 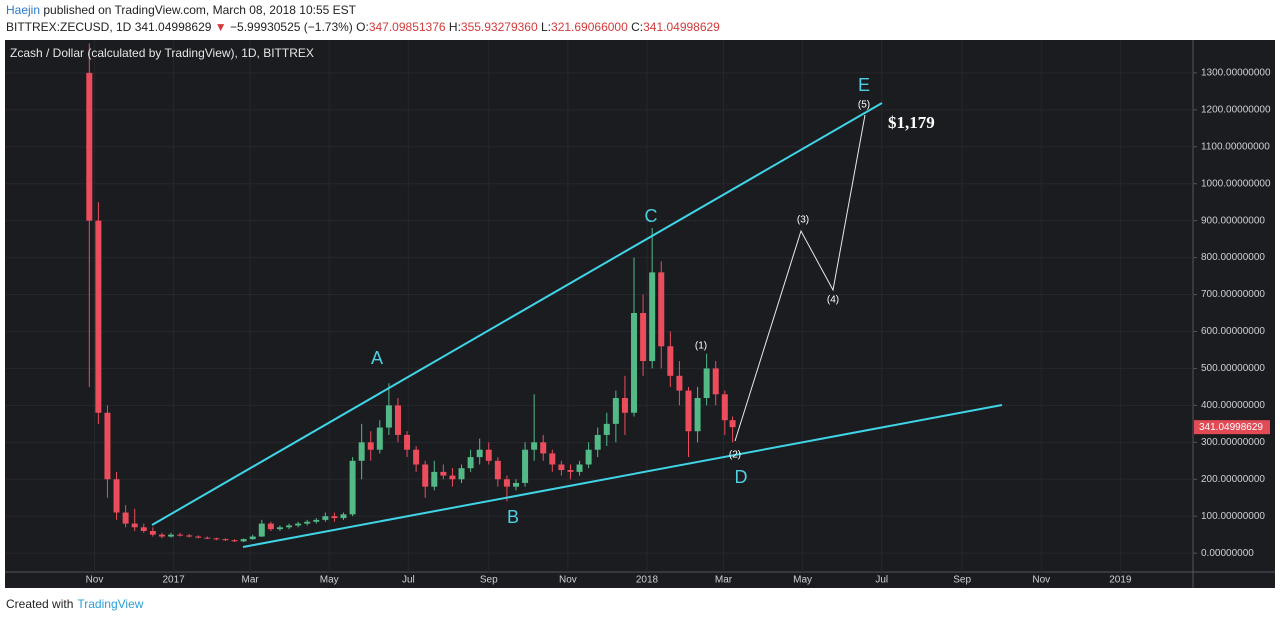 I want to click on y-tick-label: 700.00000000, so click(x=1233, y=294).